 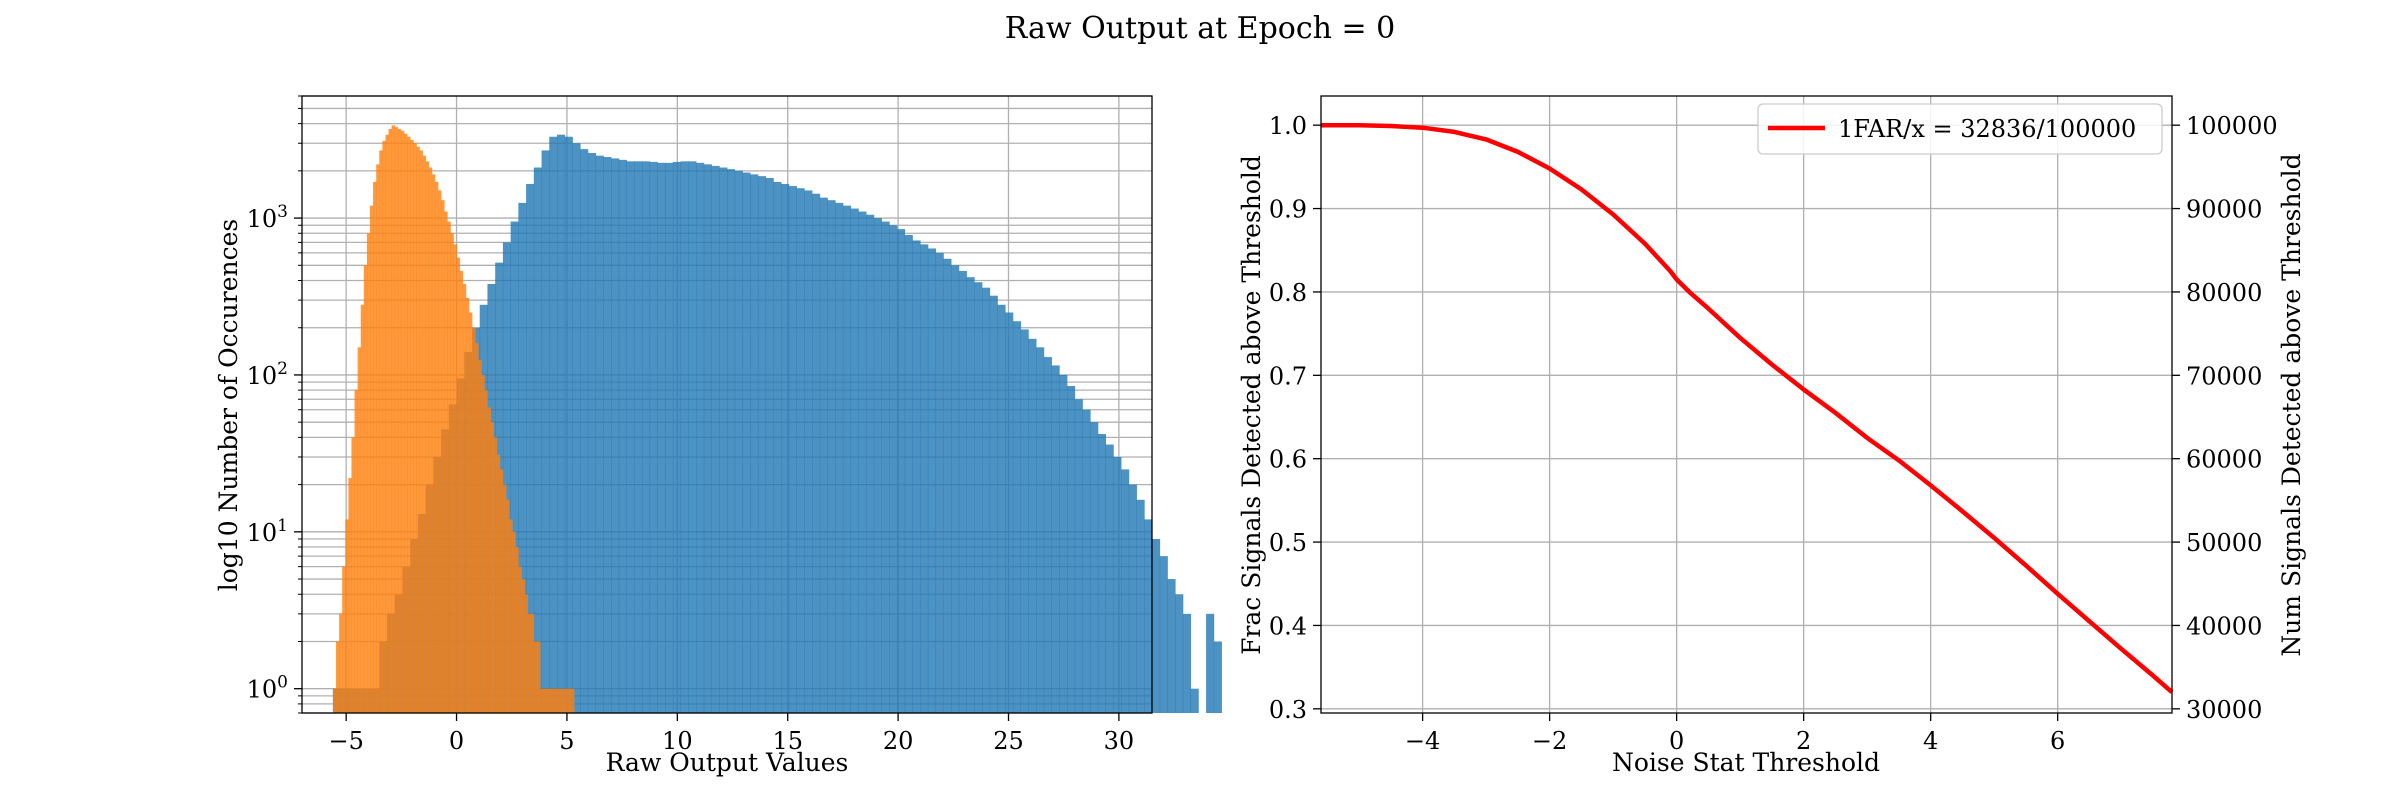 What do you see at coordinates (2224, 210) in the screenshot?
I see `tick-label: 90000` at bounding box center [2224, 210].